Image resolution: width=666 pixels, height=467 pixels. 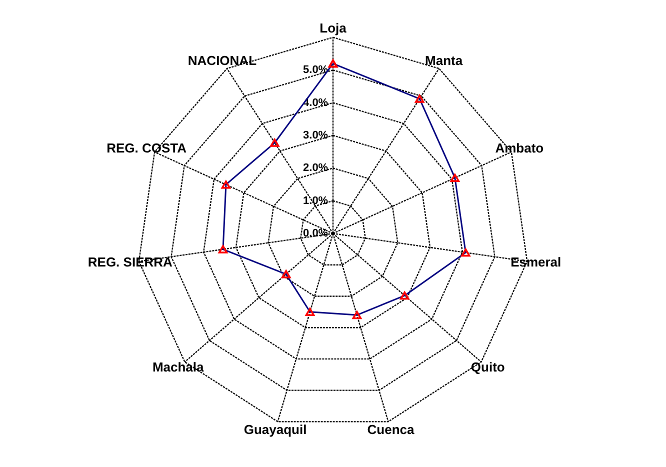 What do you see at coordinates (315, 234) in the screenshot?
I see `y-tick-label: 0.0%` at bounding box center [315, 234].